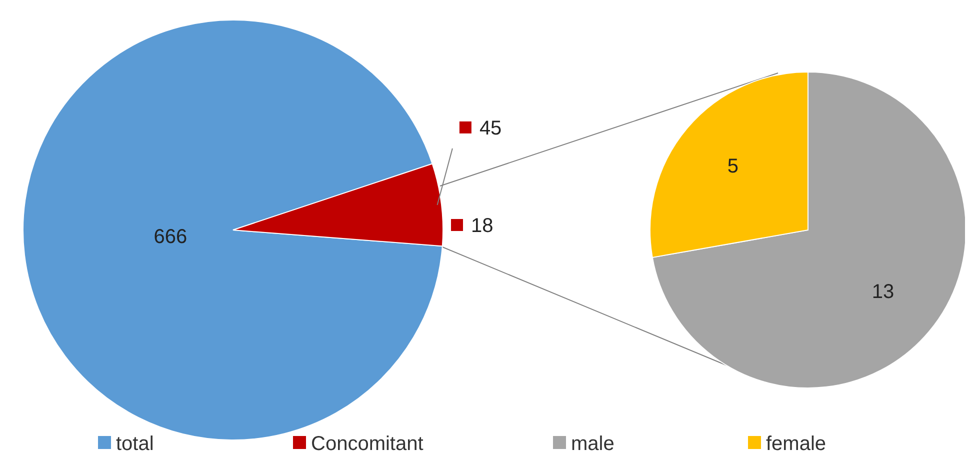 The width and height of the screenshot is (973, 458). Describe the element at coordinates (796, 444) in the screenshot. I see `legend-label: female` at that location.